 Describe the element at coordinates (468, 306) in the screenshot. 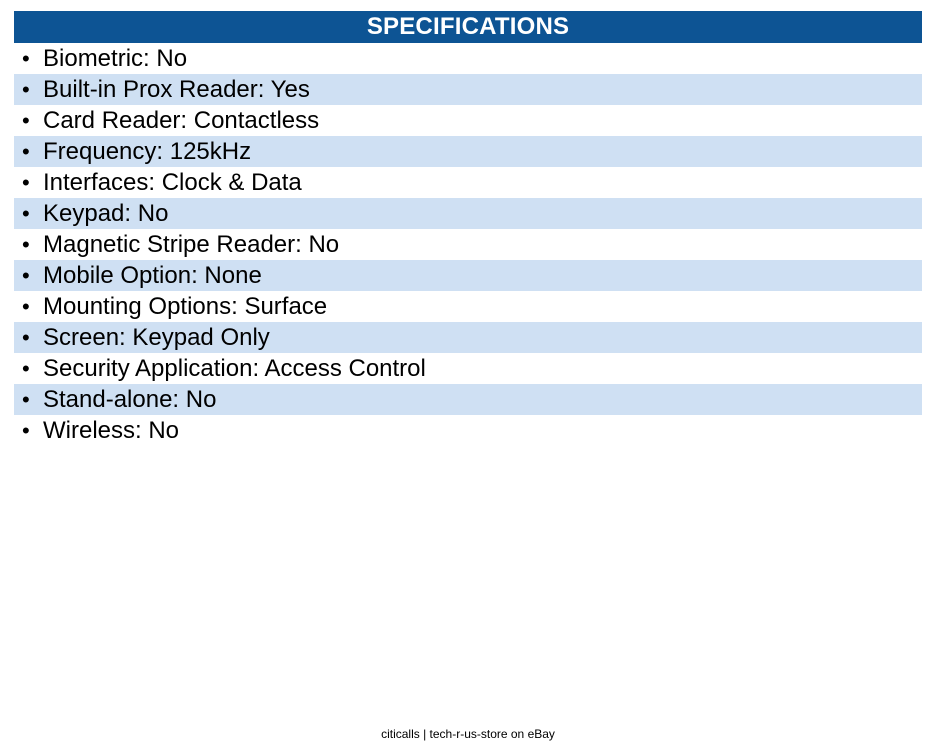

I see `spec-item-mounting-options: • Mounting Options: Surface` at that location.